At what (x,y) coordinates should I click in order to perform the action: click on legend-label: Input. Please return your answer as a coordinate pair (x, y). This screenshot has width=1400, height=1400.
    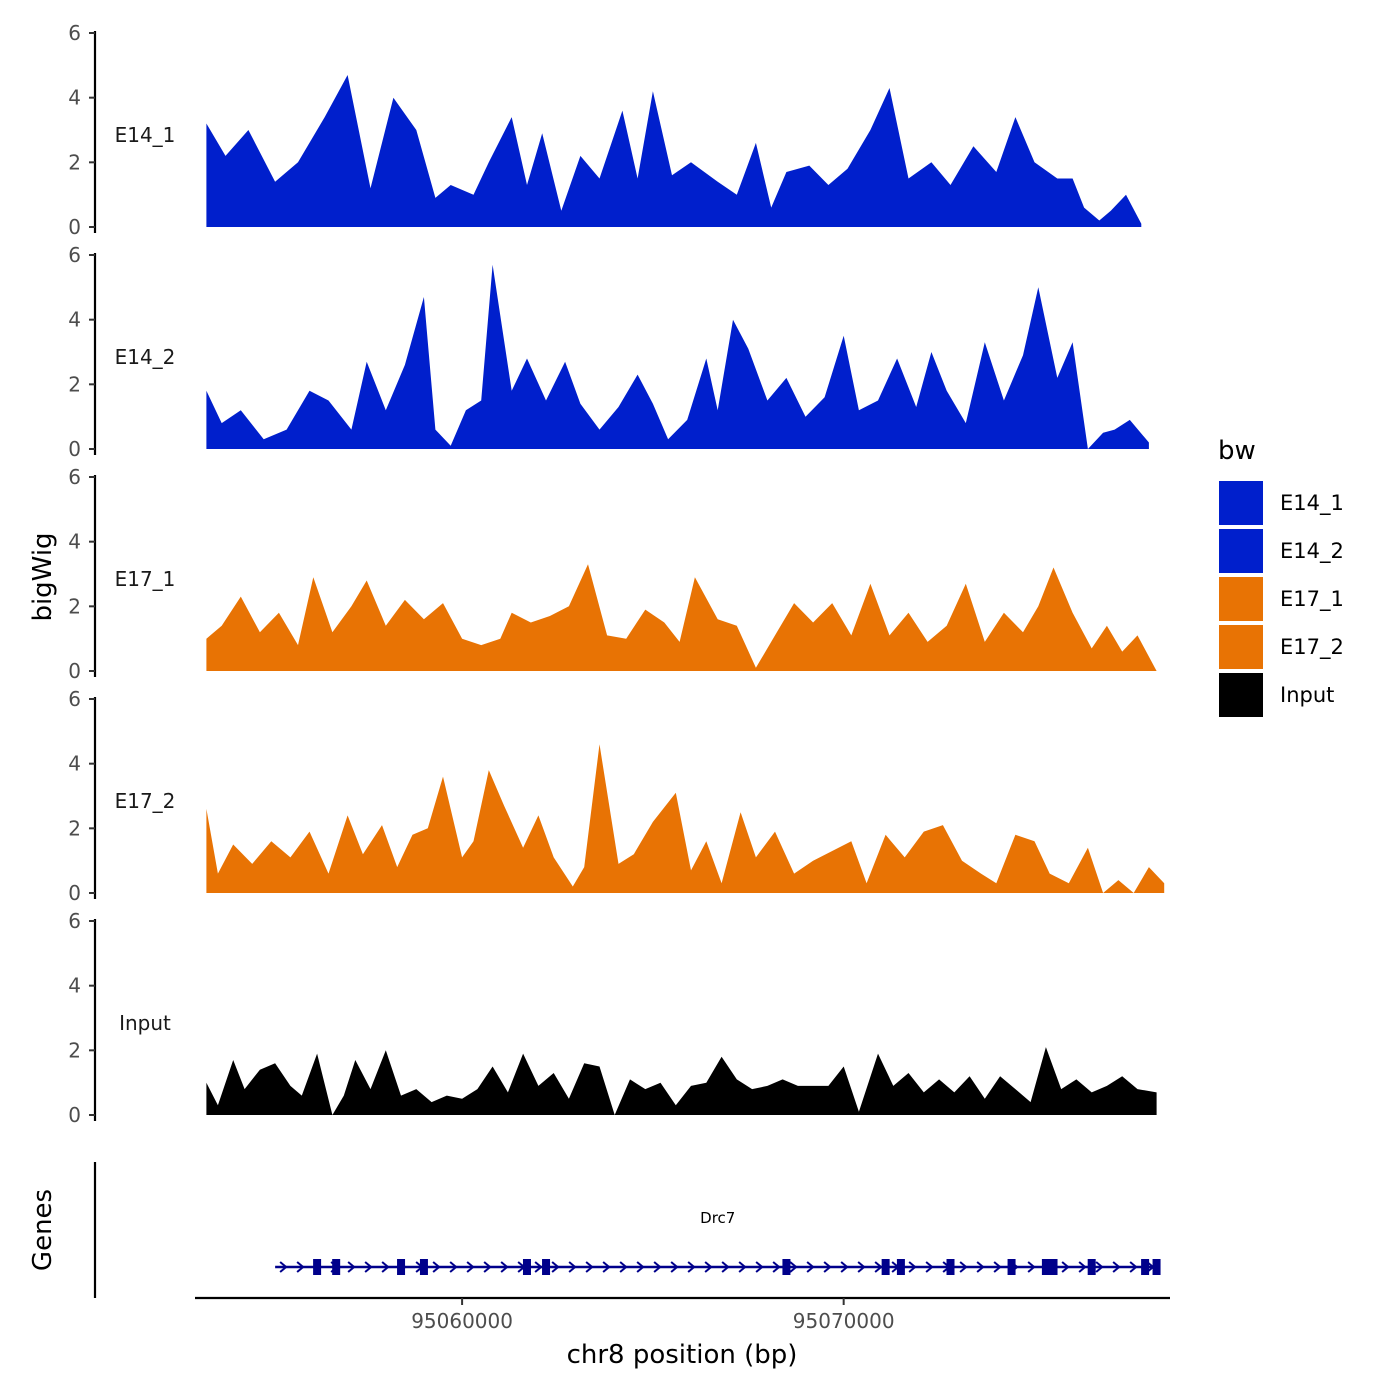
    Looking at the image, I should click on (1307, 695).